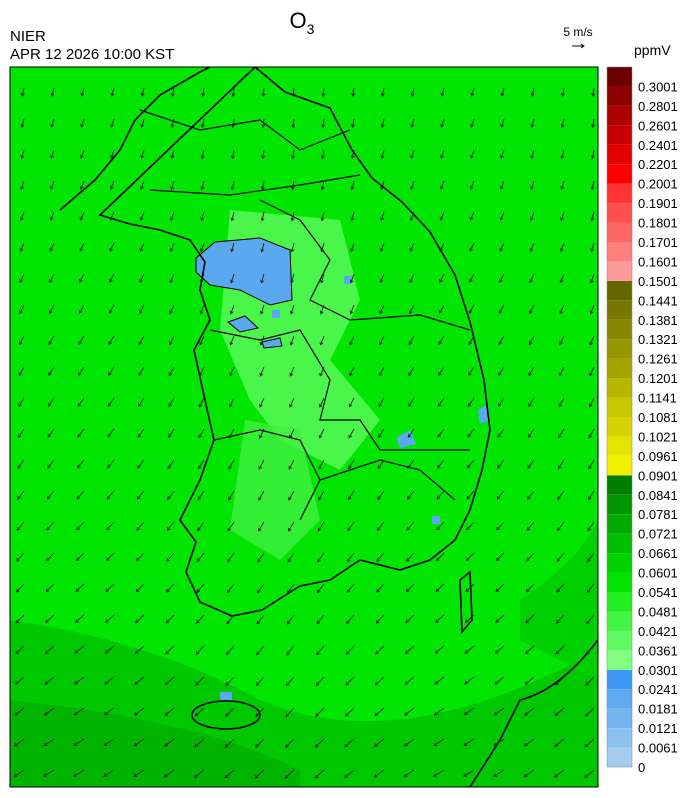 The image size is (692, 798). Describe the element at coordinates (559, 600) in the screenshot. I see `low-zone` at that location.